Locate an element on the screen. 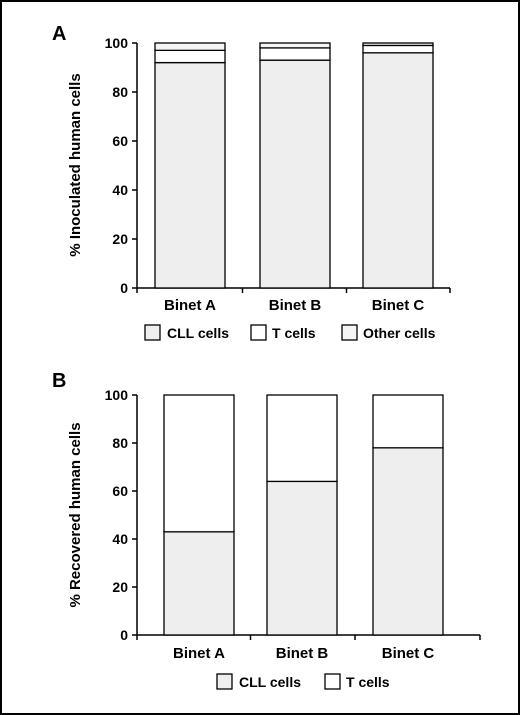 This screenshot has height=715, width=520. panel-b-letter: B is located at coordinates (59, 381).